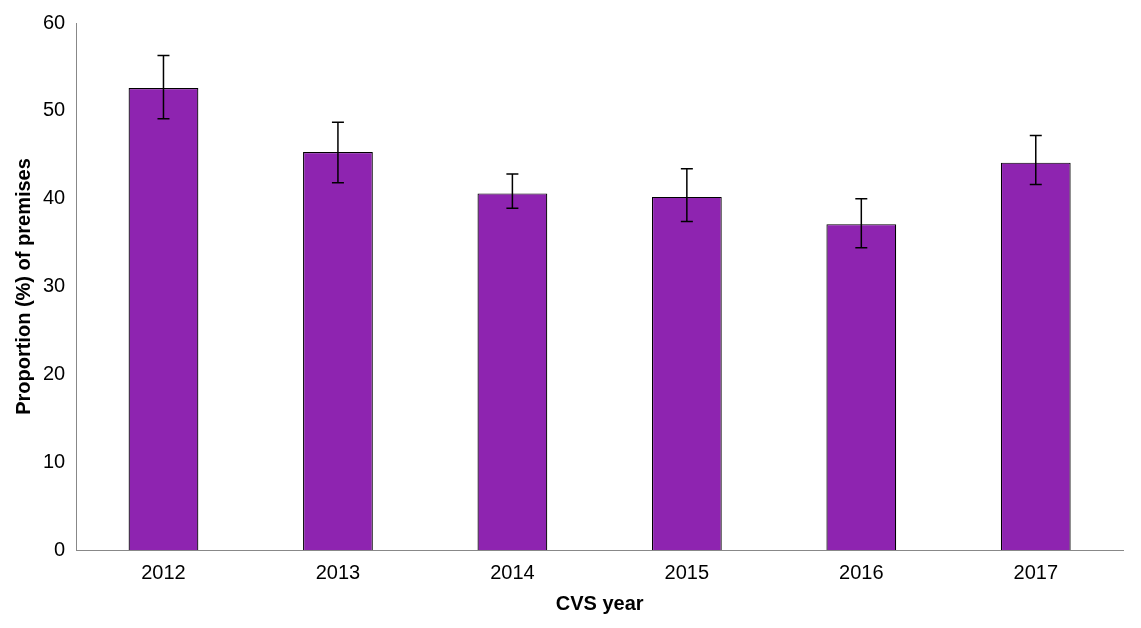 The height and width of the screenshot is (628, 1141). I want to click on y-tick-label: 50, so click(54, 109).